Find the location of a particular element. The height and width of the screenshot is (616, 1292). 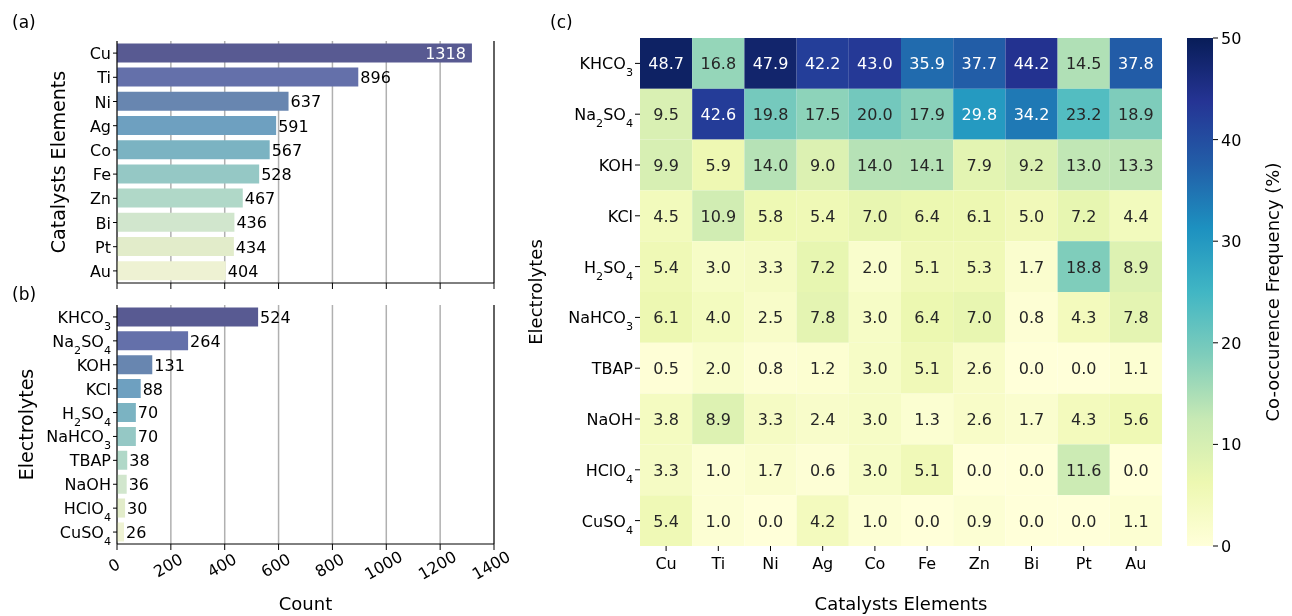

data-label: 1318 is located at coordinates (445, 53).